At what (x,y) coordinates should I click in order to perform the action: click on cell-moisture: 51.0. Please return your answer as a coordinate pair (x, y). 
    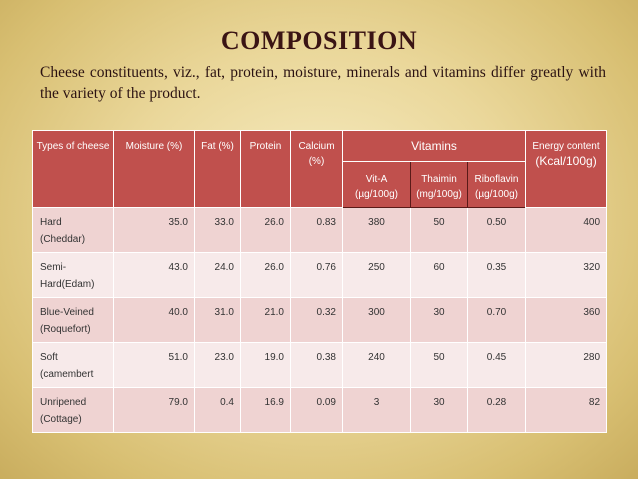
    Looking at the image, I should click on (154, 365).